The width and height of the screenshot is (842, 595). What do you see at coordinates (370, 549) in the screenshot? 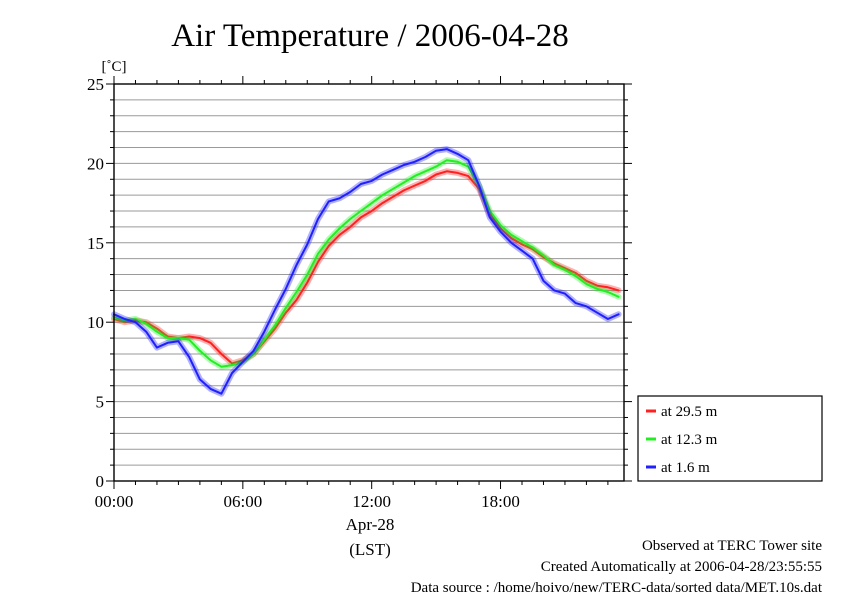
I see `x-axis-unit-label: (LST)` at bounding box center [370, 549].